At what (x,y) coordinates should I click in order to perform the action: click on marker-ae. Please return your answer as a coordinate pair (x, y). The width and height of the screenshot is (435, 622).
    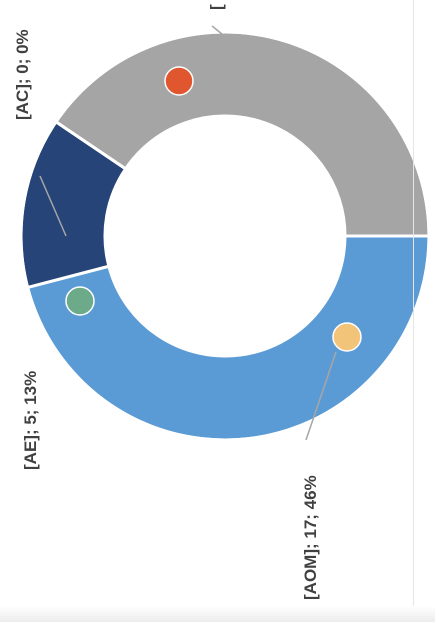
    Looking at the image, I should click on (80, 301).